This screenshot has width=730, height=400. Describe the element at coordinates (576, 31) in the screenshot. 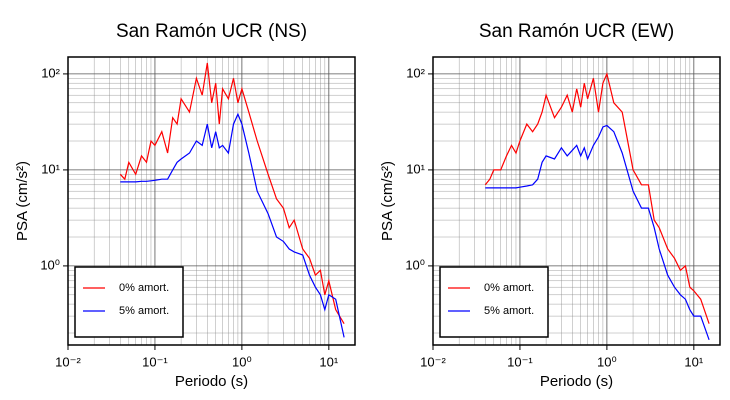

I see `chart-title: San Ramón UCR (EW)` at that location.